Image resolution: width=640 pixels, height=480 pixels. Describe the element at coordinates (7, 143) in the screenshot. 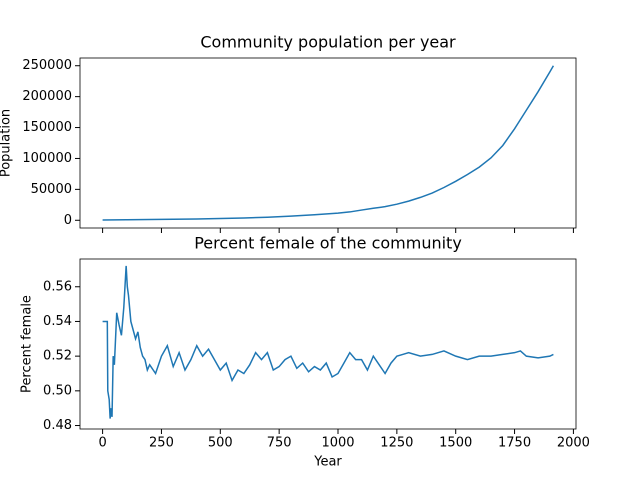

I see `y-axis-label: Population` at that location.